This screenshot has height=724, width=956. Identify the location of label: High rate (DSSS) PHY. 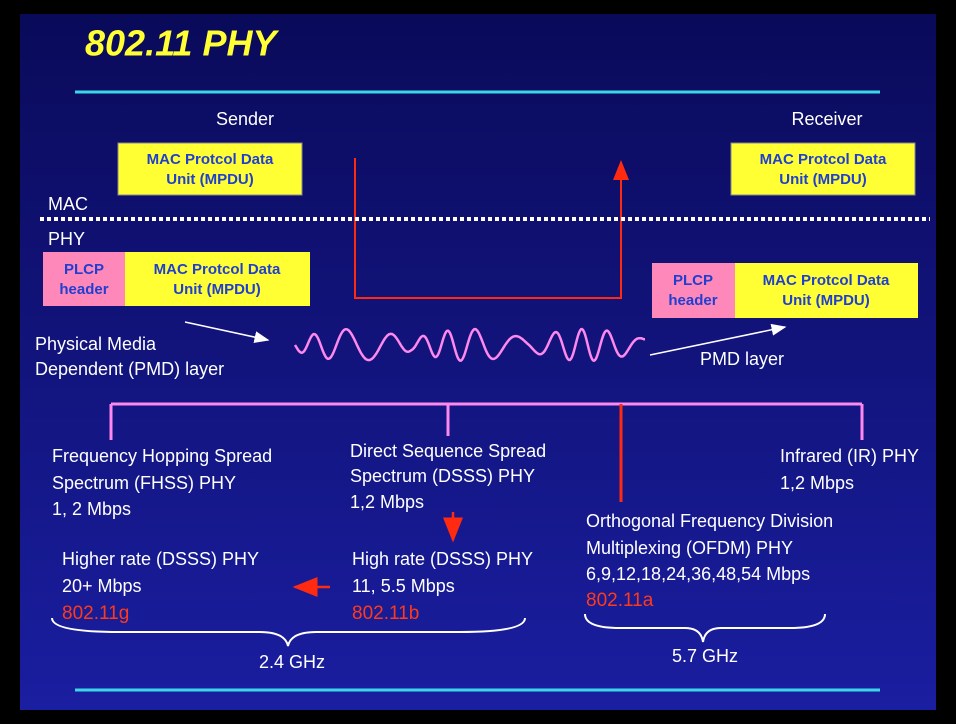
(442, 559).